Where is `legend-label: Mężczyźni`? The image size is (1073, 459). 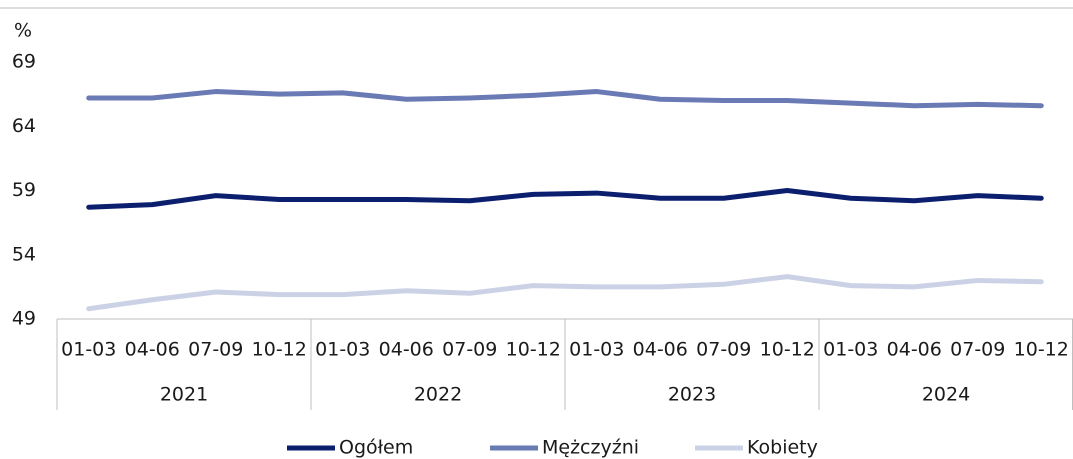
legend-label: Mężczyźni is located at coordinates (590, 448).